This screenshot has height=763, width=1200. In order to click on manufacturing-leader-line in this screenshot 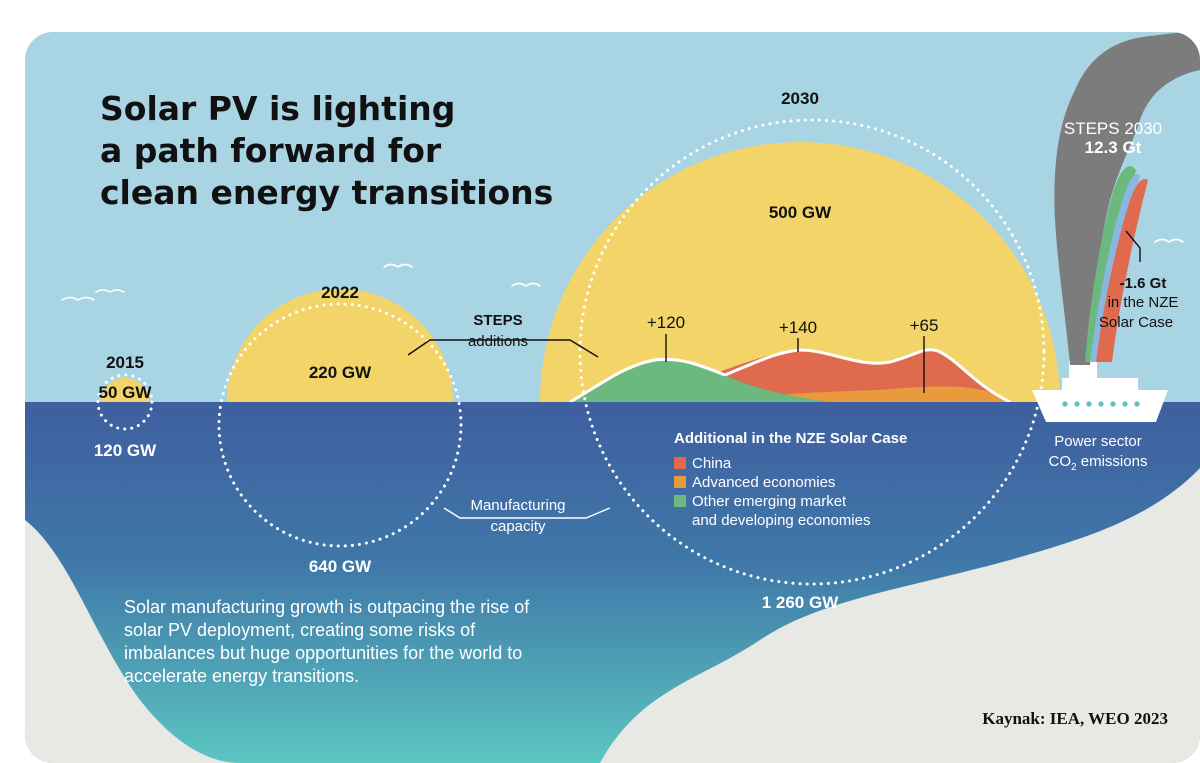, I will do `click(527, 513)`.